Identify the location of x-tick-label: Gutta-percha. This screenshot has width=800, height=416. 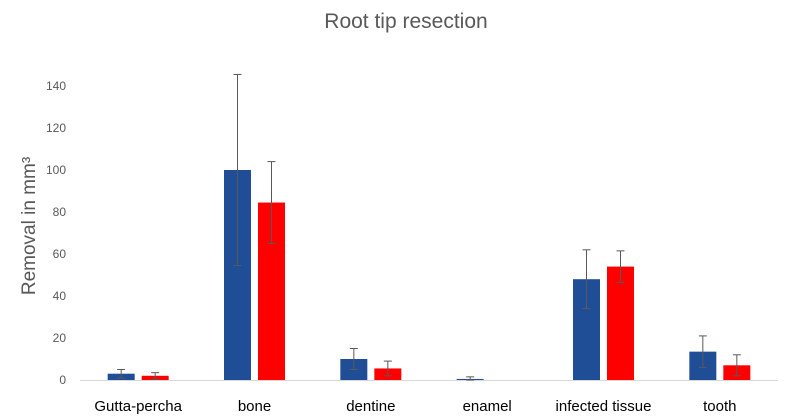
(138, 406).